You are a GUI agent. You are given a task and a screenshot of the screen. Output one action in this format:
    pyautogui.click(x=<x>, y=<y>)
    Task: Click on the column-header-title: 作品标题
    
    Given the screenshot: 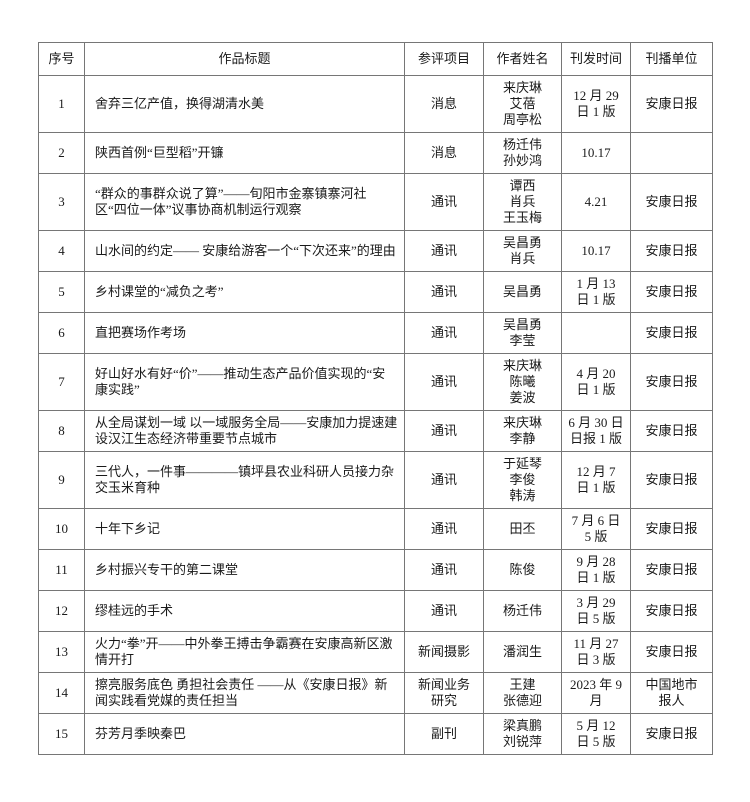 What is the action you would take?
    pyautogui.click(x=244, y=59)
    